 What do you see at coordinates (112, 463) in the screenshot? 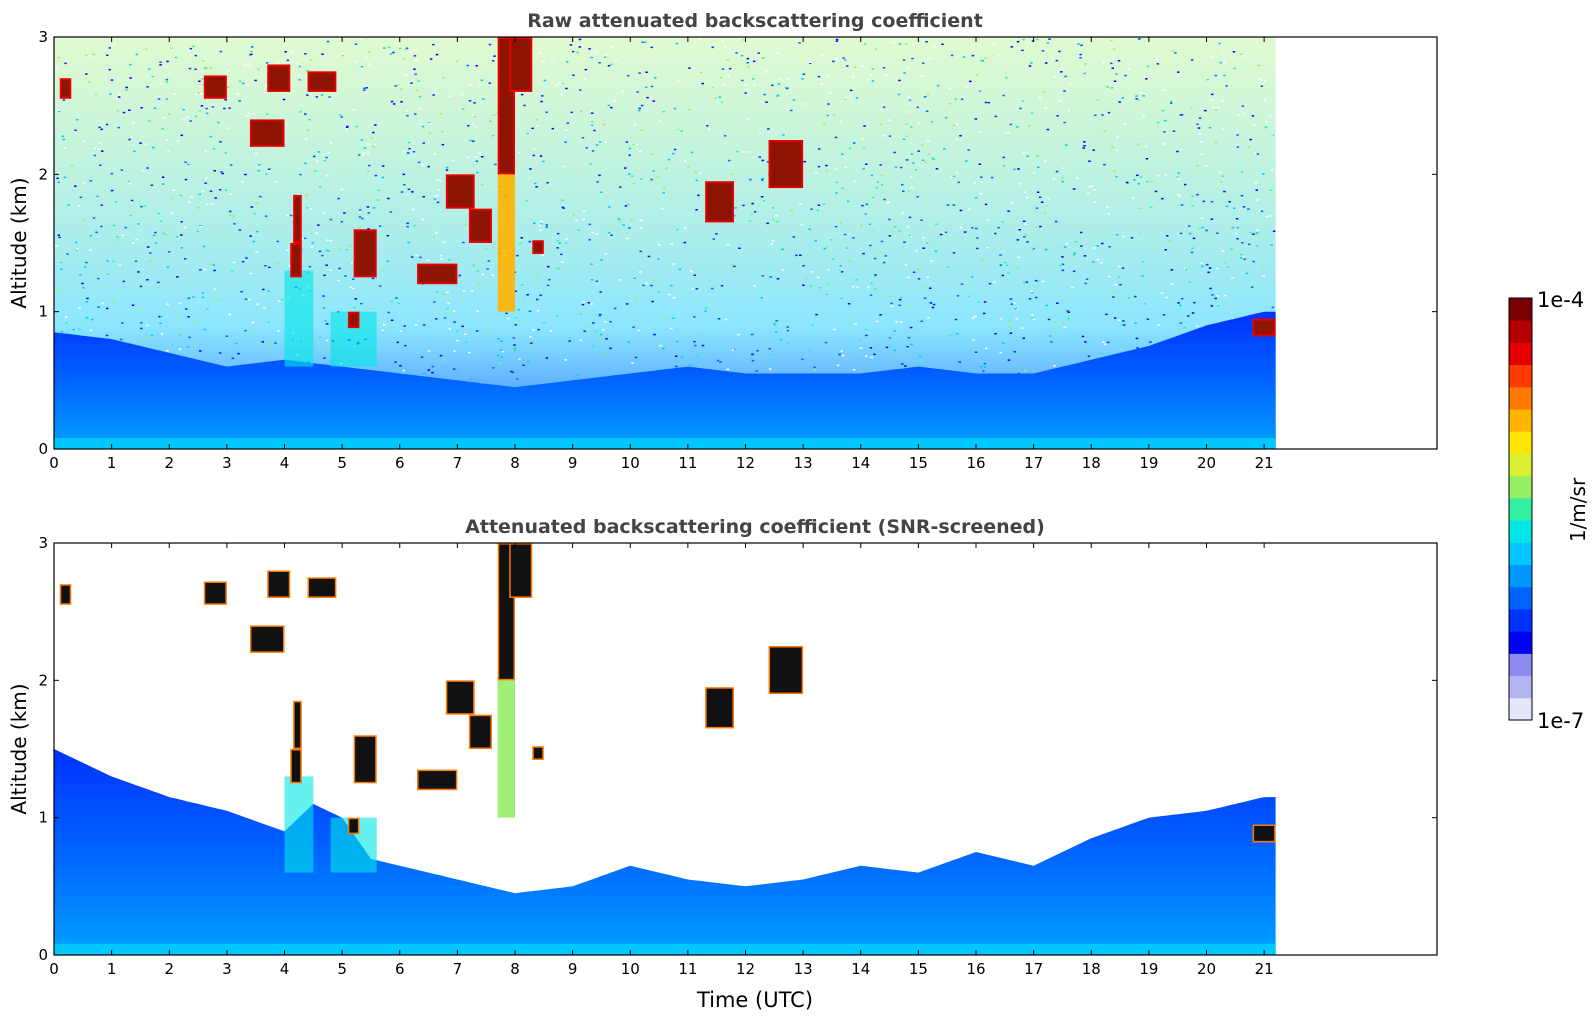
I see `x-tick-label: 1` at bounding box center [112, 463].